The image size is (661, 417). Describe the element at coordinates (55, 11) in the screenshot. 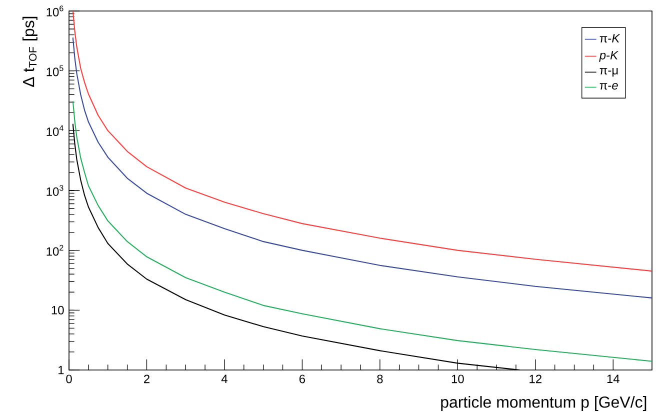

I see `y-tick-label: 10$^{6}$` at that location.